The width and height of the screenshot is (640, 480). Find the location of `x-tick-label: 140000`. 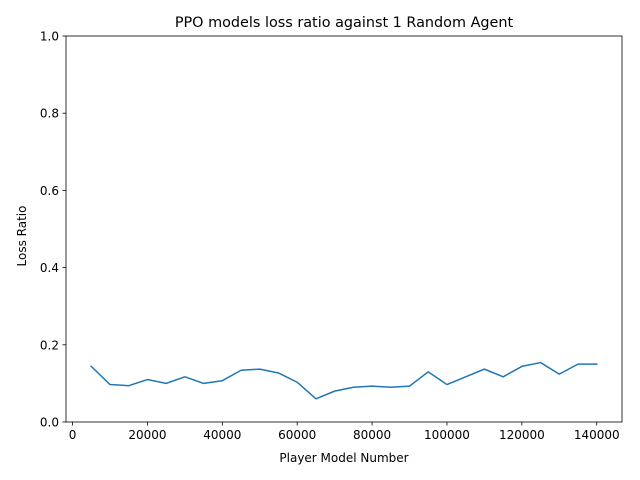

x-tick-label: 140000 is located at coordinates (597, 435).